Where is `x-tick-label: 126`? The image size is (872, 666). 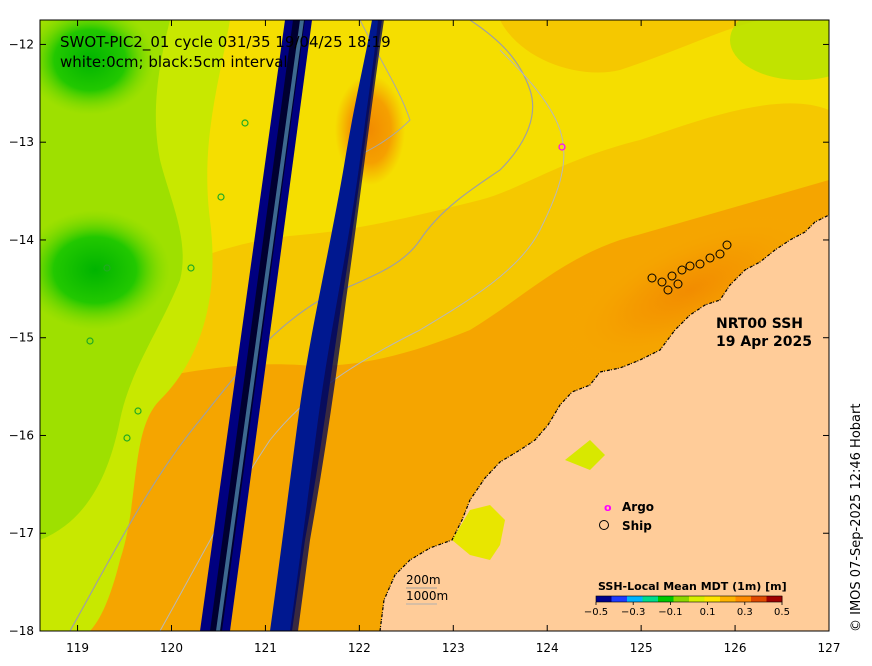
x-tick-label: 126 is located at coordinates (735, 648).